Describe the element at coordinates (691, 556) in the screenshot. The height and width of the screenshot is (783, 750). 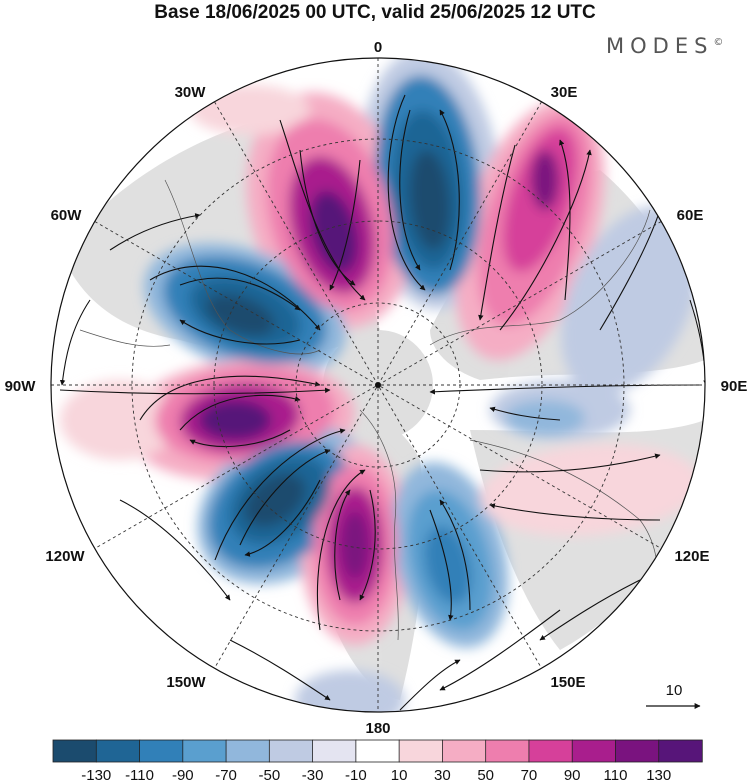
I see `lon-label-120e: 120E` at that location.